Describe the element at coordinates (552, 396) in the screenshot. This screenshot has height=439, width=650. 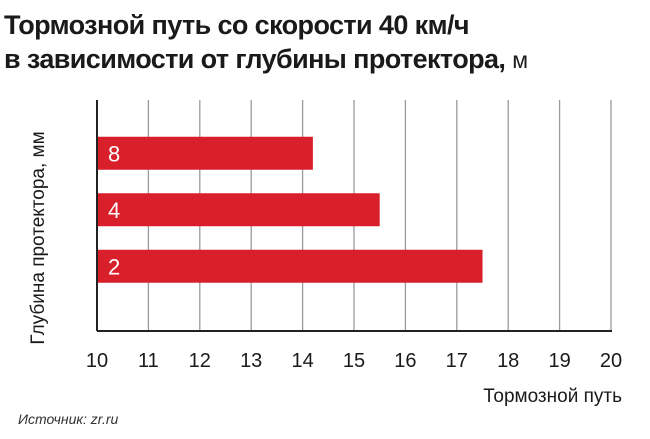
I see `x-axis-label: Тормозной путь` at that location.